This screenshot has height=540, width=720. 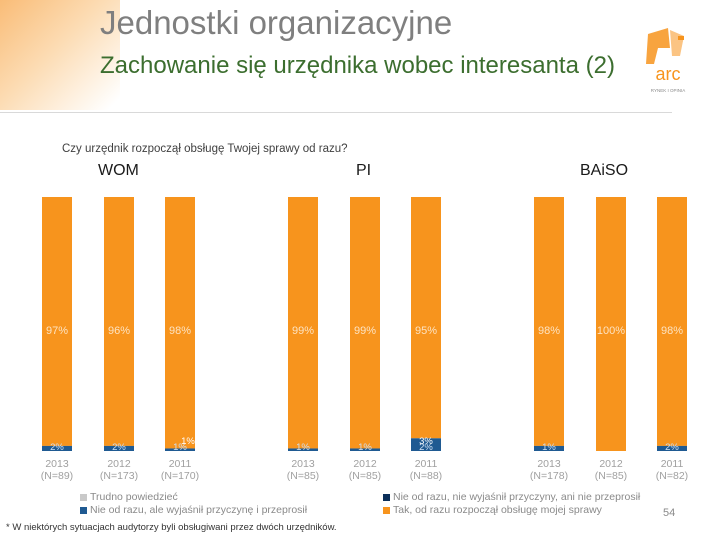 I want to click on value-label-top-wom-2011: 1%, so click(x=188, y=441).